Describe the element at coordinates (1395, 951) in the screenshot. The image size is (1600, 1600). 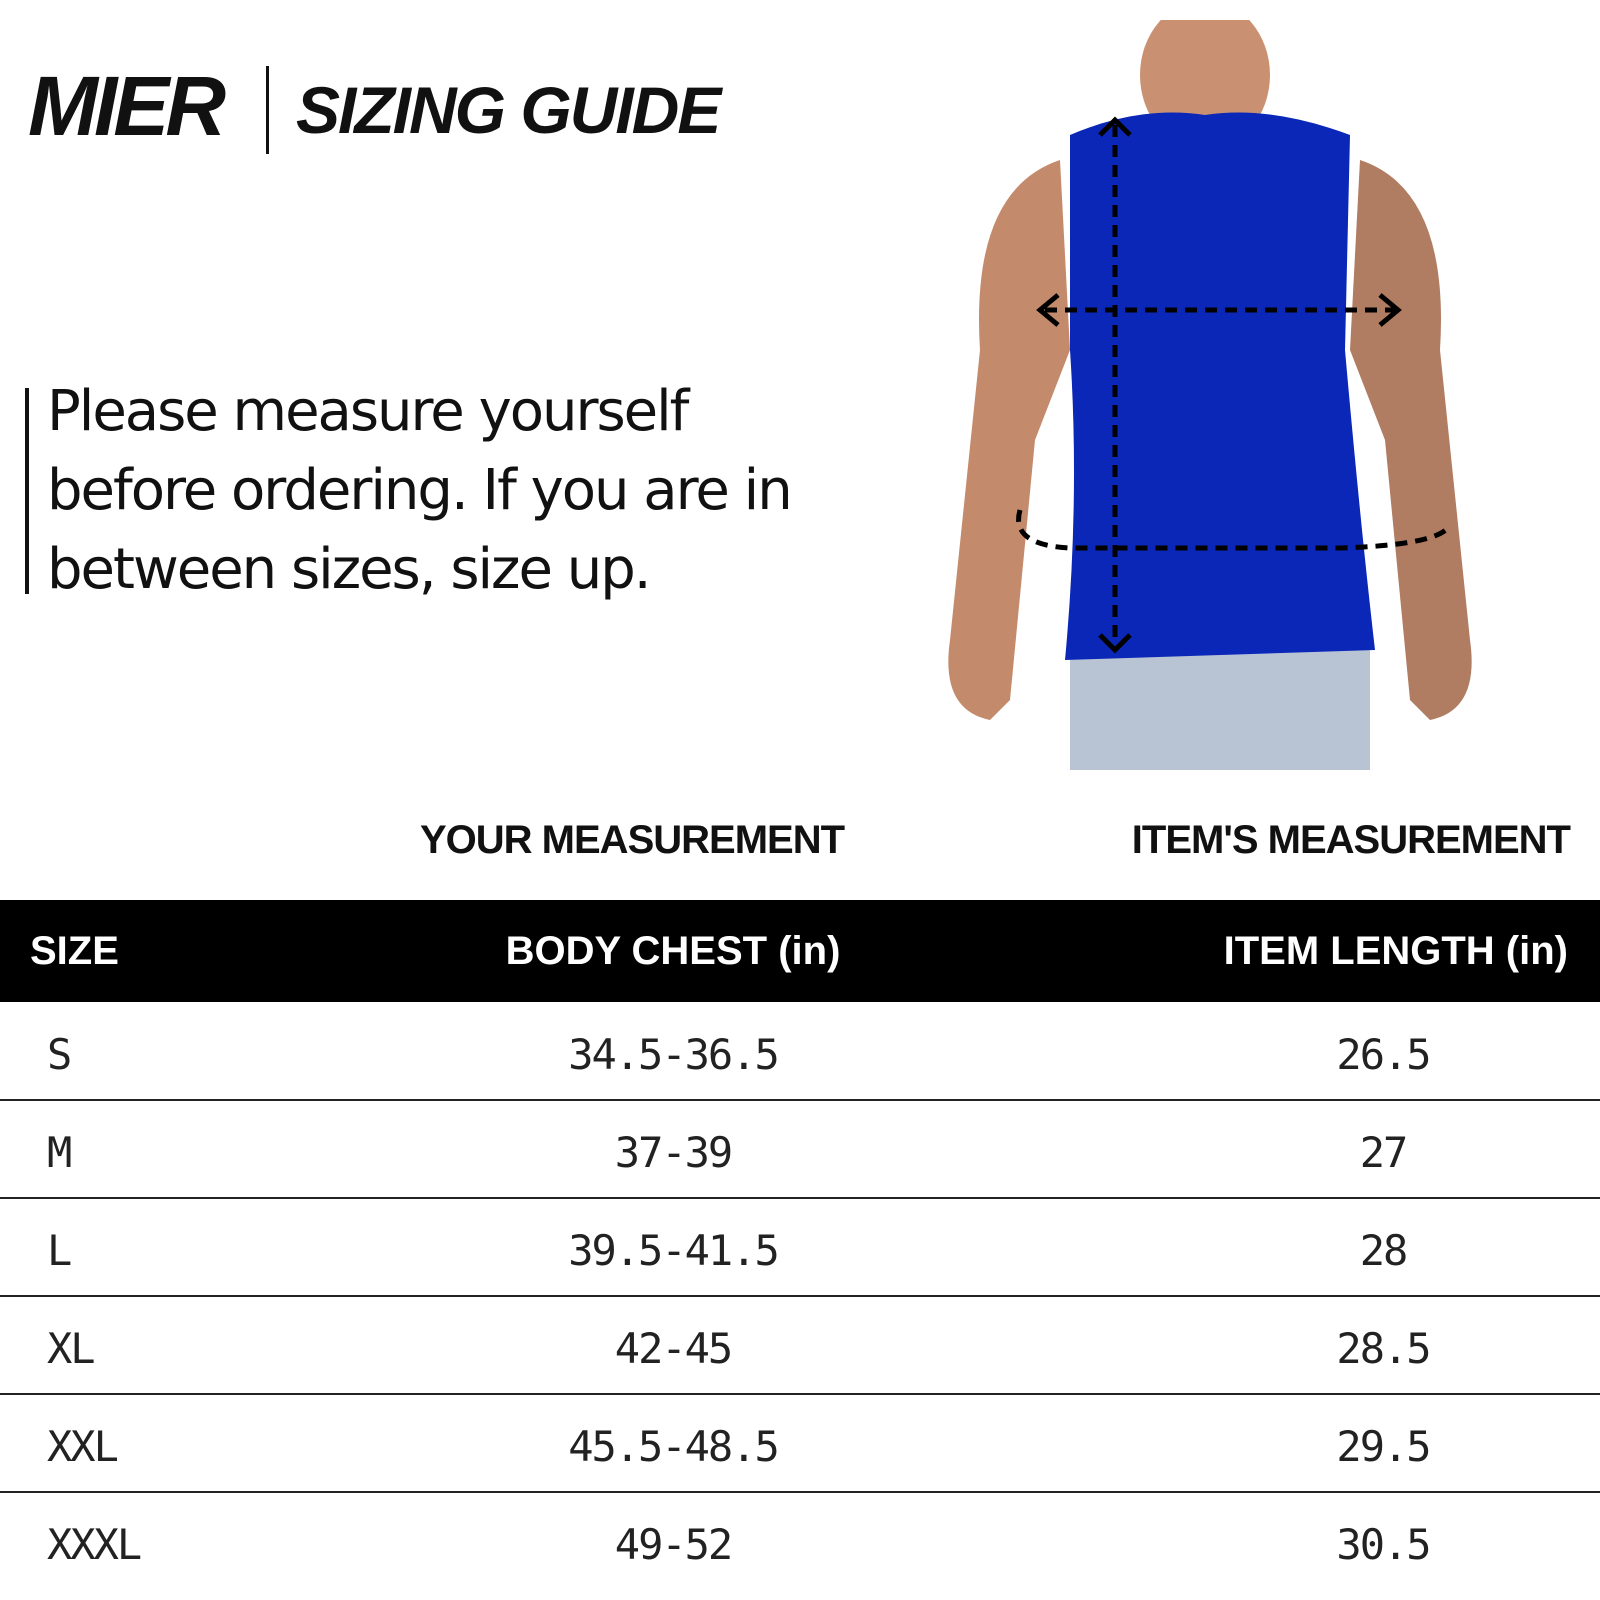
I see `column-header: ITEM LENGTH (in)` at that location.